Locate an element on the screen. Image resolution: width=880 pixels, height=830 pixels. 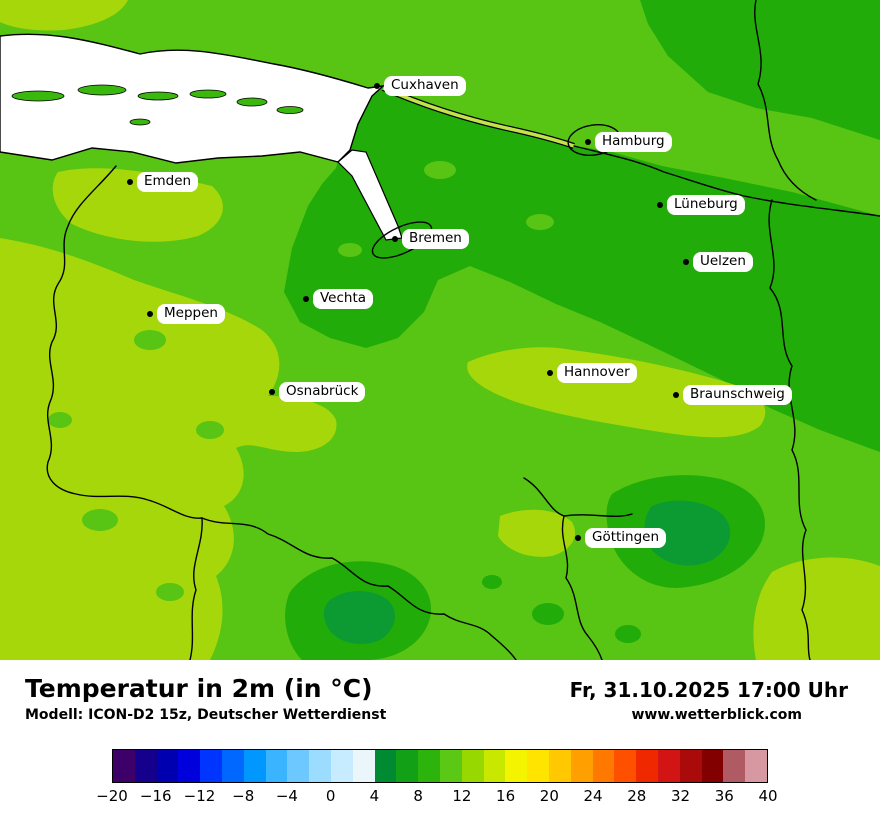
city-label: Uelzen is located at coordinates (723, 262).